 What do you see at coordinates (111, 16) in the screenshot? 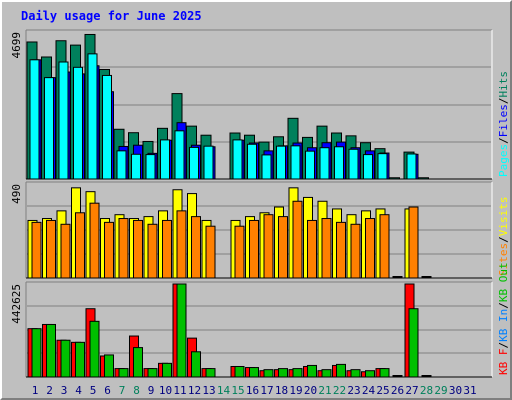
I see `chart-title: Daily usage for June 2025` at bounding box center [111, 16].